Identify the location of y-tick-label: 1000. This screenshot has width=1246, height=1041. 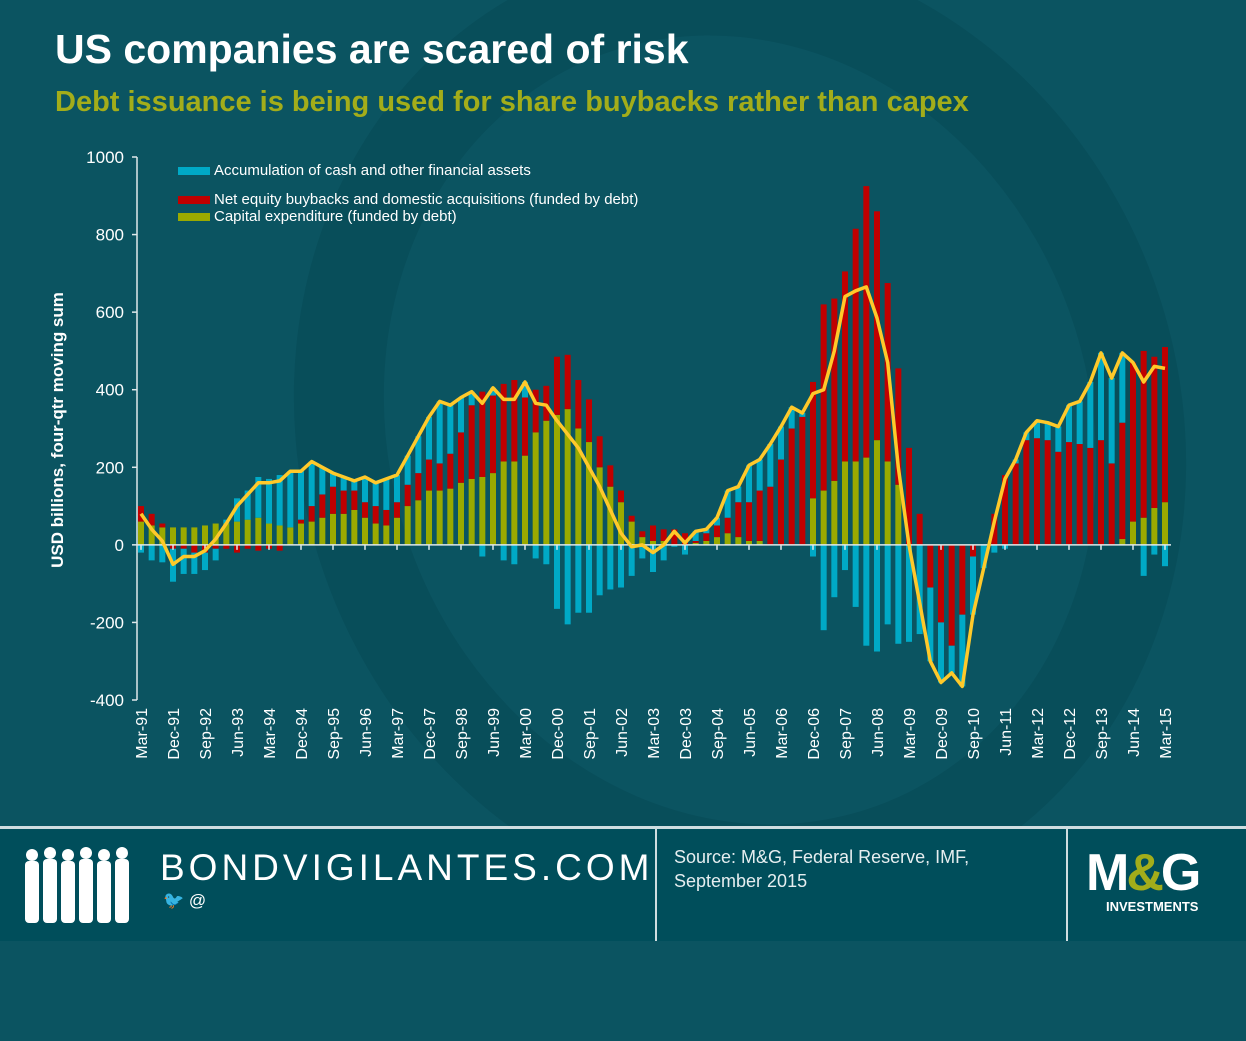
(105, 157).